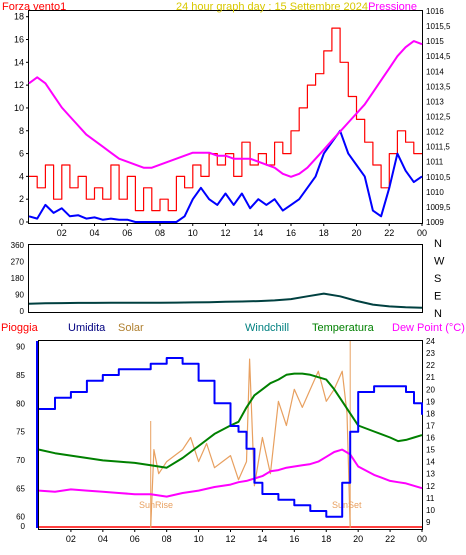 This screenshot has height=555, width=466. Describe the element at coordinates (438, 117) in the screenshot. I see `pressure-tick-label: 1012,5` at that location.